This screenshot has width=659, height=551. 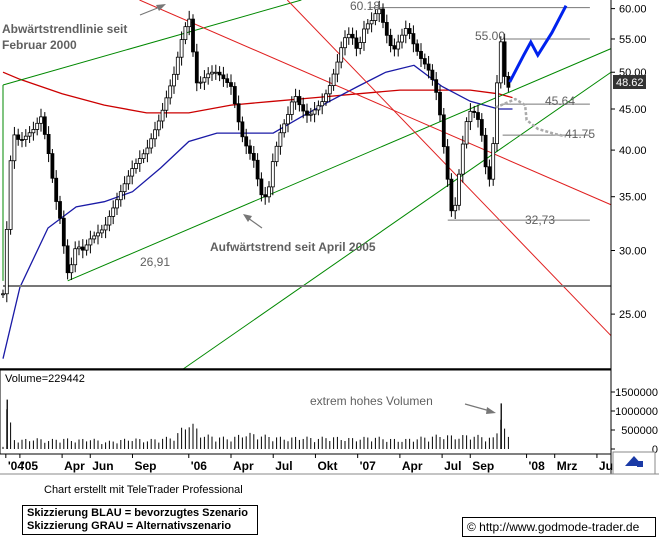 What do you see at coordinates (480, 408) in the screenshot?
I see `arrow-volume` at bounding box center [480, 408].